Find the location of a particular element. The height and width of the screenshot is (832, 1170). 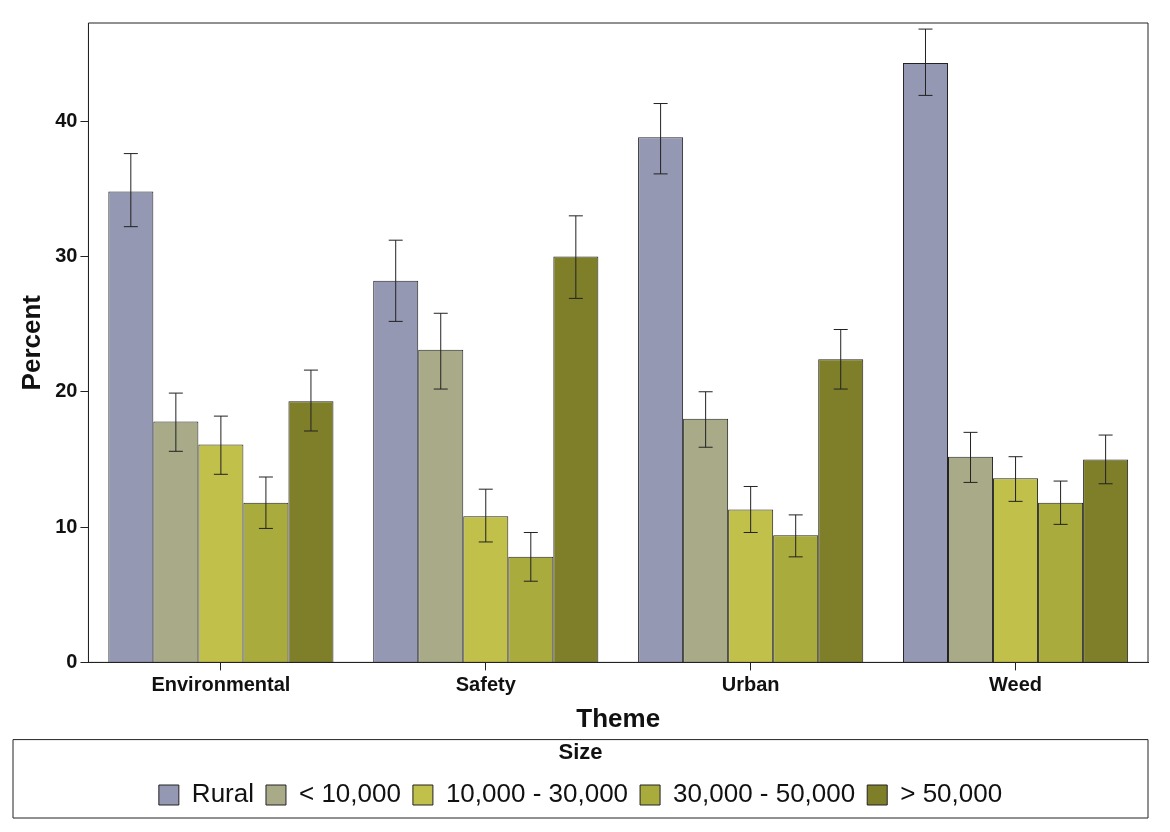

x-axis-title: Theme is located at coordinates (618, 718).